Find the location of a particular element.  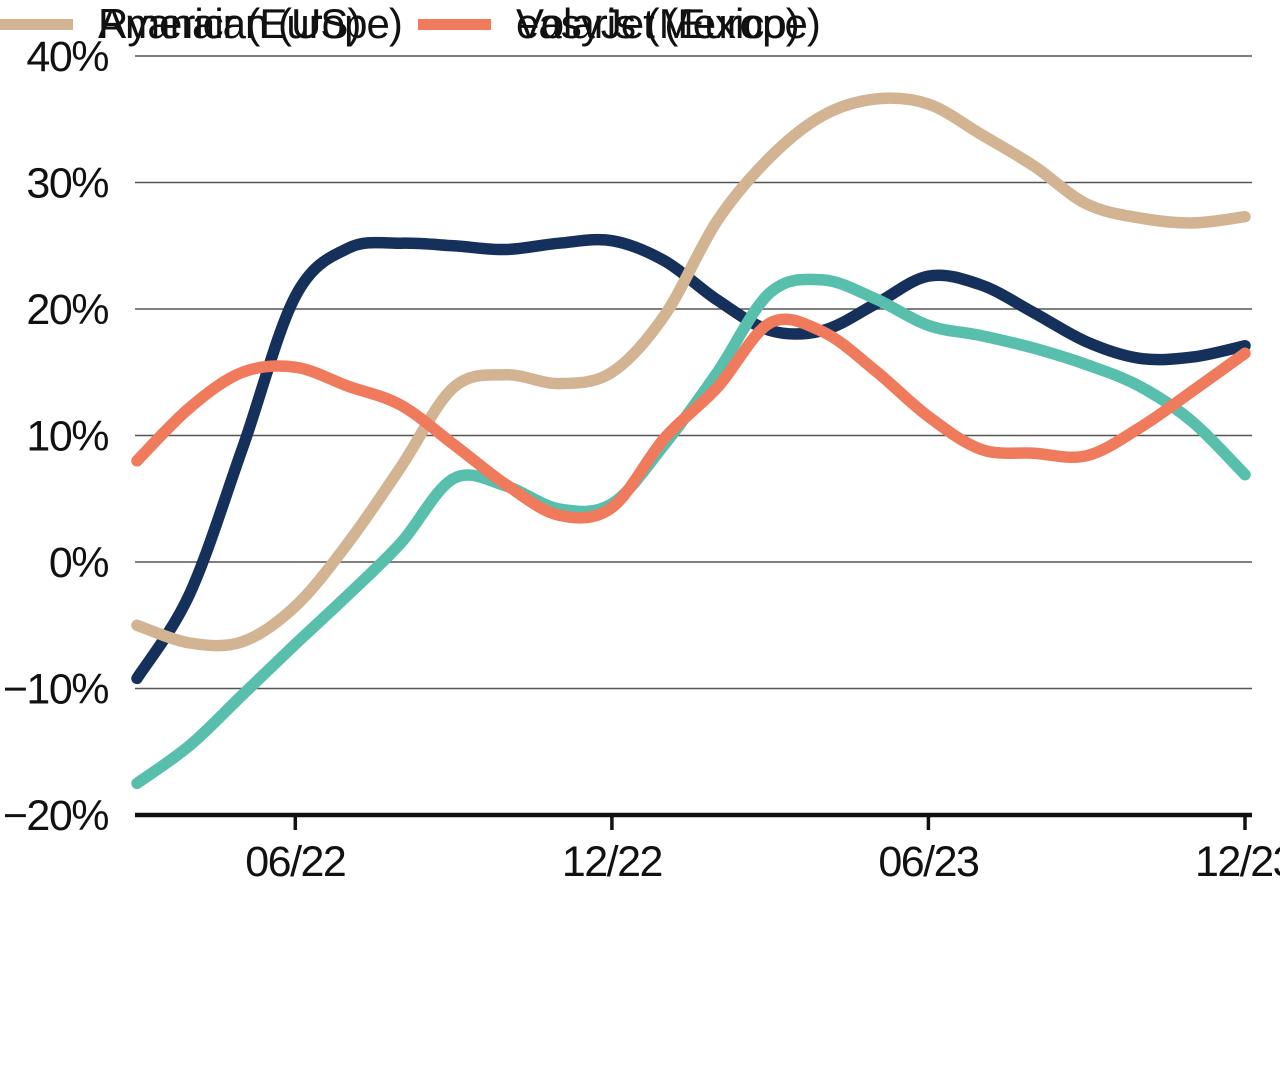

y-axis-label--10: −10% is located at coordinates (55, 690).